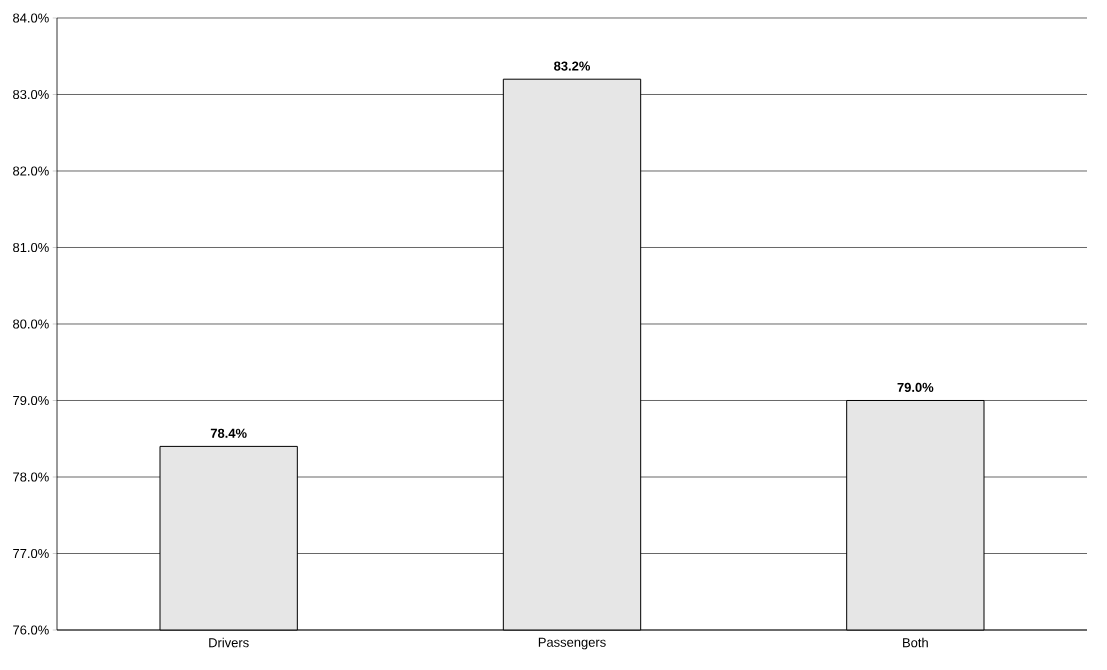 This screenshot has width=1107, height=670. What do you see at coordinates (915, 387) in the screenshot?
I see `data-label: 79.0%` at bounding box center [915, 387].